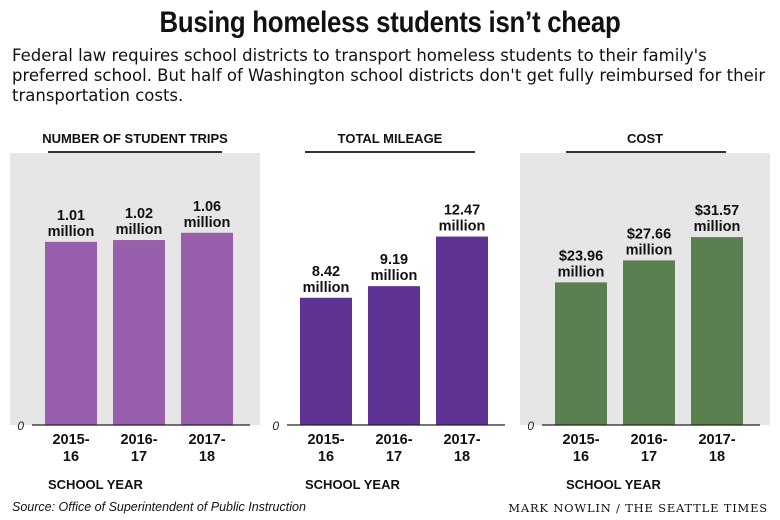 This screenshot has width=780, height=520. I want to click on cost-value-label-2015-16: $23.96 million, so click(581, 264).